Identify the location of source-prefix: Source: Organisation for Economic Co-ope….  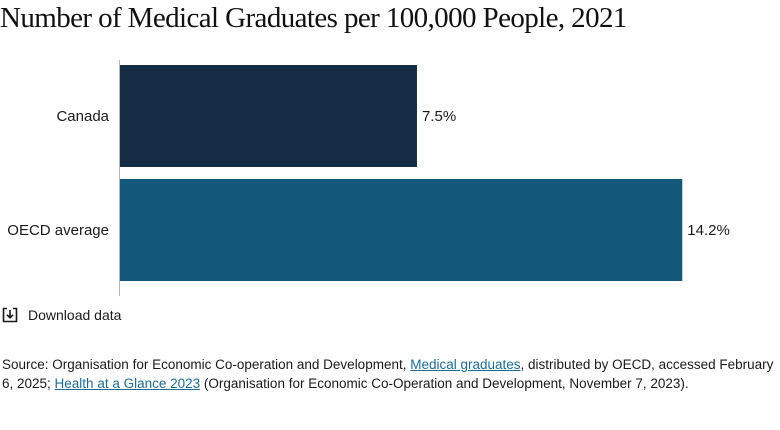
(206, 364).